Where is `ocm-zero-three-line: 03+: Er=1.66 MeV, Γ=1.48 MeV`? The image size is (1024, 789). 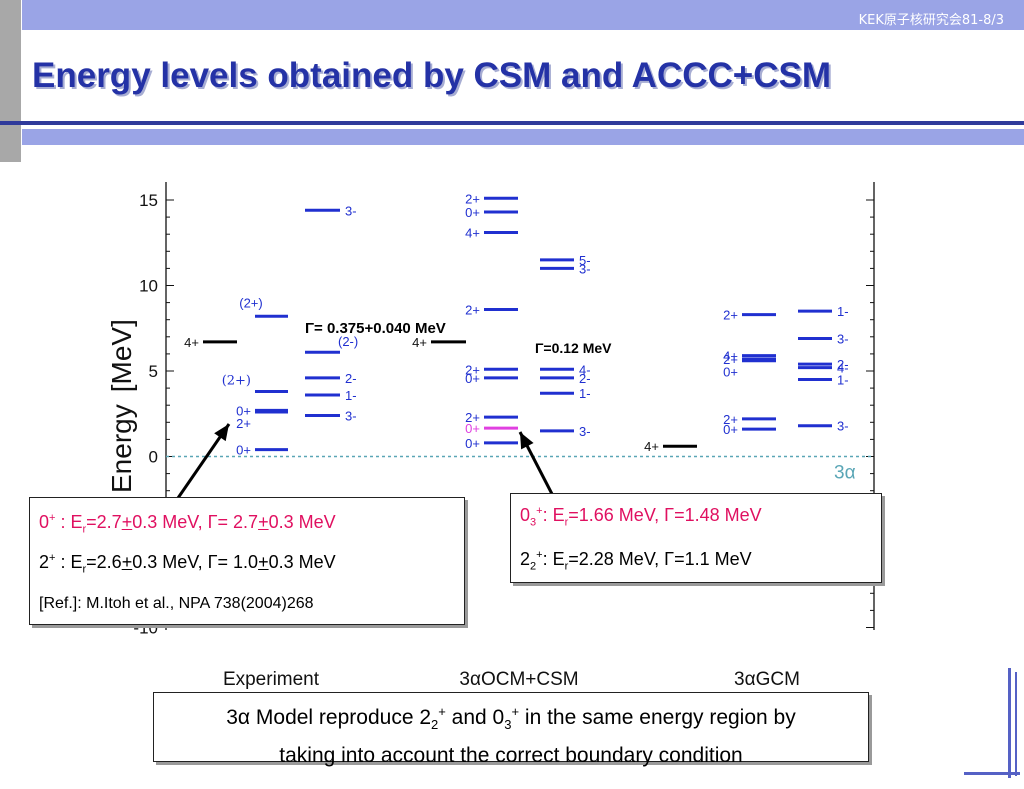
ocm-zero-three-line: 03+: Er=1.66 MeV, Γ=1.48 MeV is located at coordinates (641, 517).